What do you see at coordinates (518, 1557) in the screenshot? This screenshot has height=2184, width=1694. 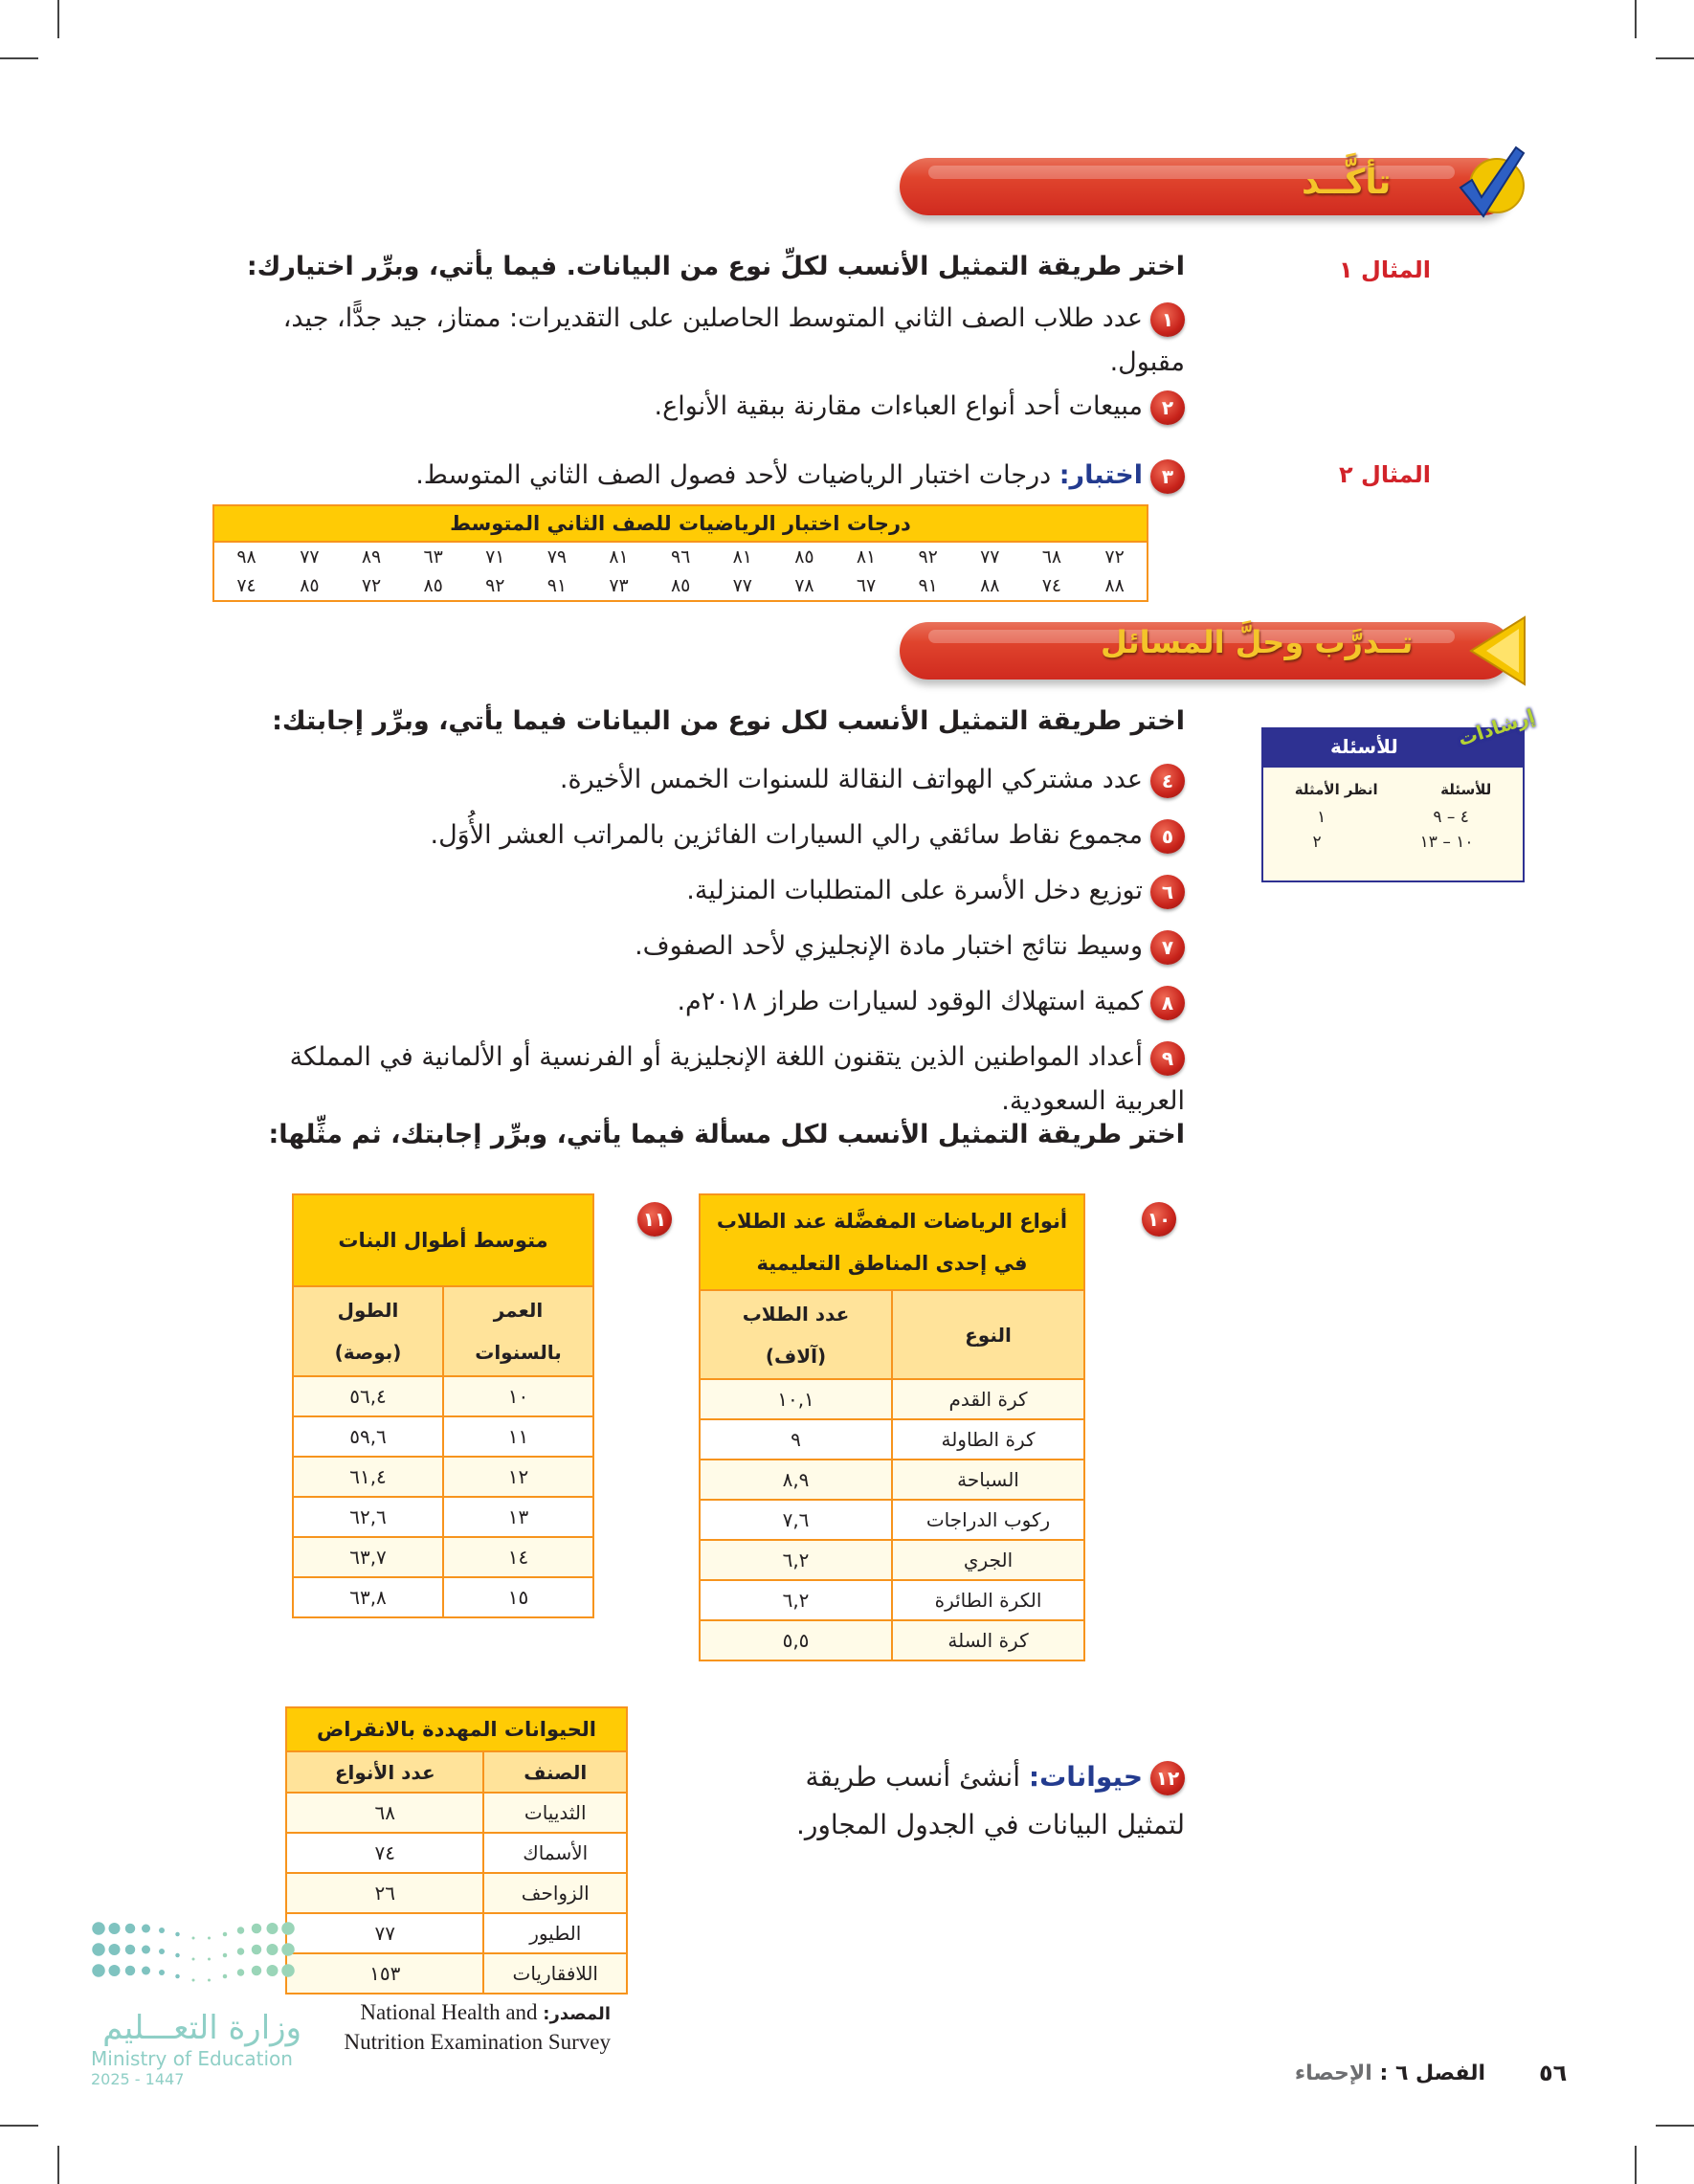 I see `table-cell: ١٤` at bounding box center [518, 1557].